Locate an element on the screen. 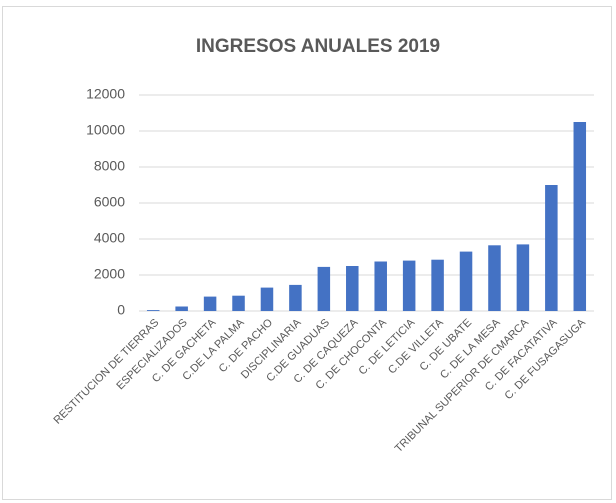 This screenshot has width=616, height=503. y-tick-label: 12000 is located at coordinates (105, 94).